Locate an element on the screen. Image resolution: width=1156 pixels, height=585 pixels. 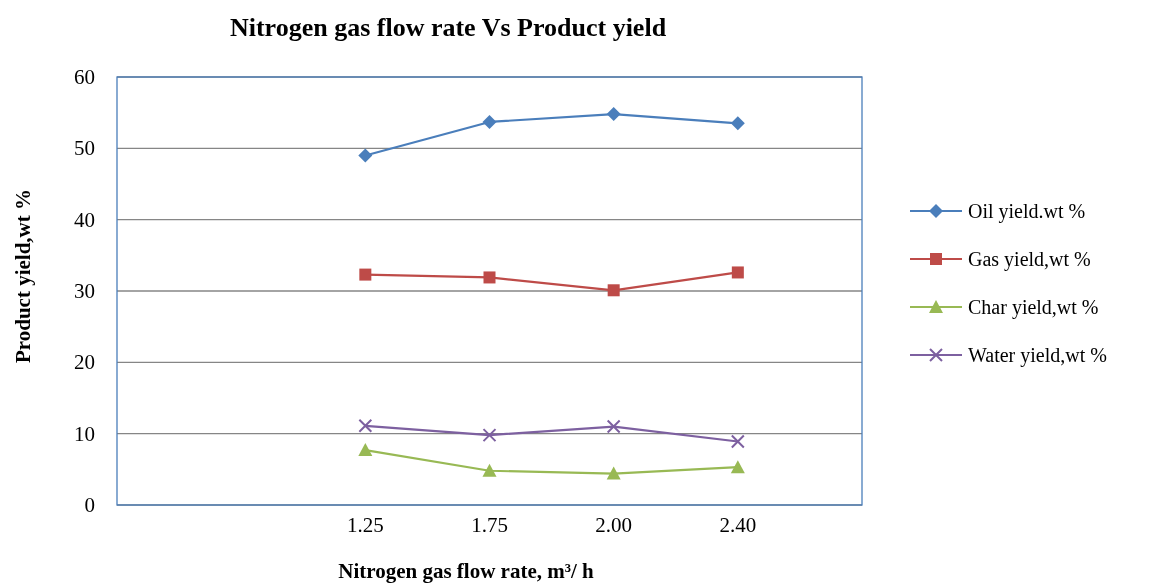
y-tick-label: 60 is located at coordinates (84, 77).